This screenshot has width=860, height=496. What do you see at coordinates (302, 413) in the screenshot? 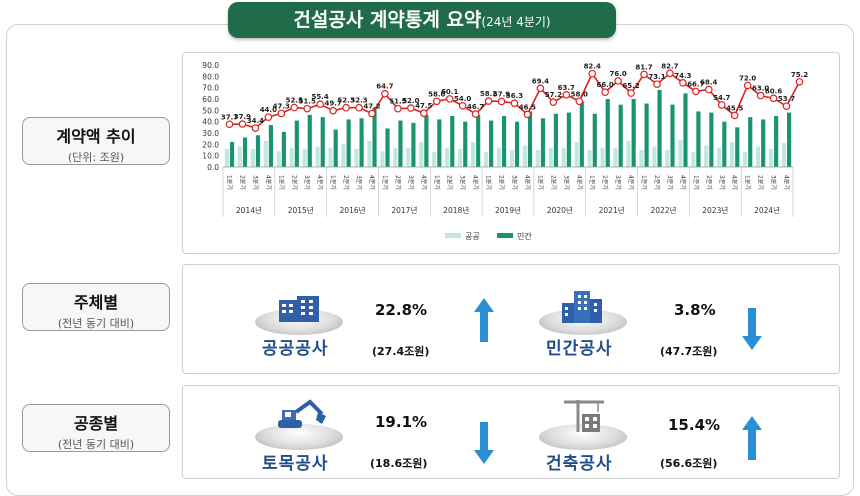
I see `excavator-icon` at bounding box center [302, 413].